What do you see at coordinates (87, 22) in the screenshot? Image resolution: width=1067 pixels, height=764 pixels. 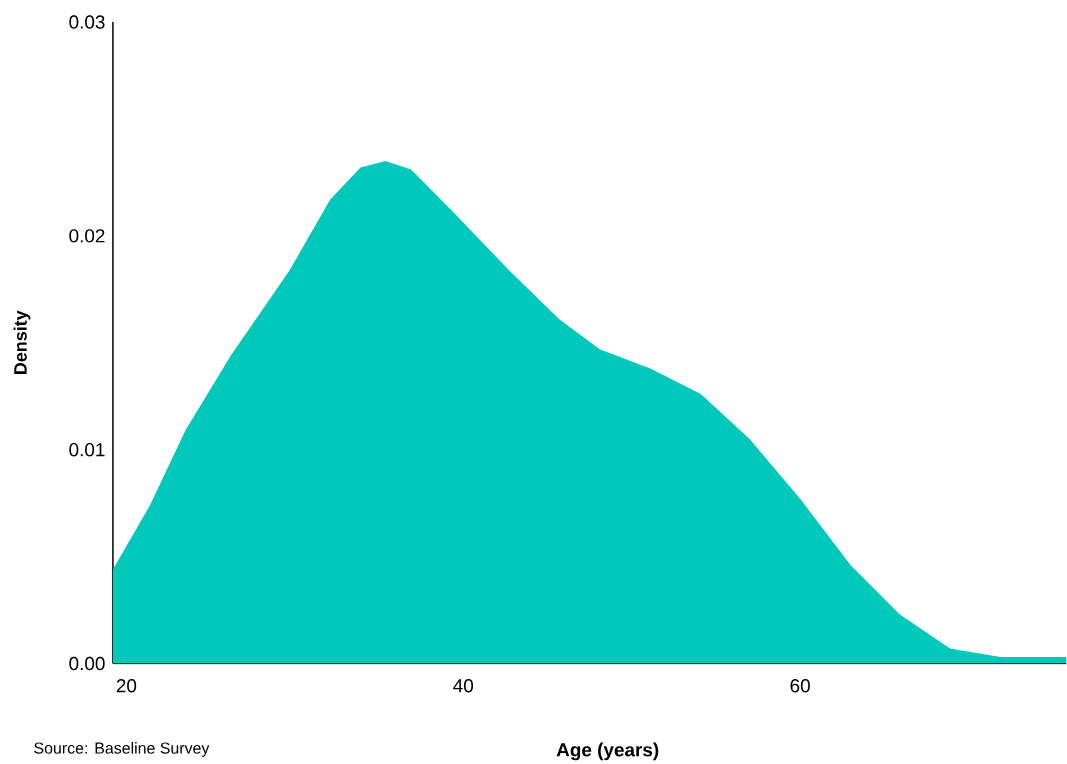 I see `y-tick-label: 0.03` at bounding box center [87, 22].